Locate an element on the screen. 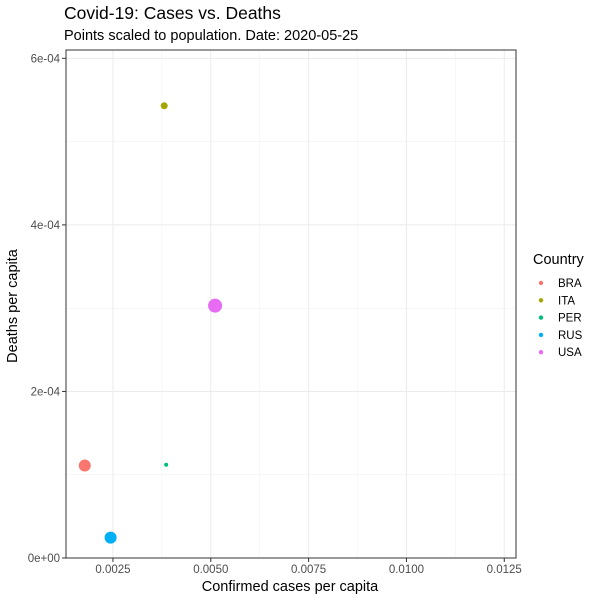 This screenshot has width=600, height=600. legend-key-rus is located at coordinates (541, 335).